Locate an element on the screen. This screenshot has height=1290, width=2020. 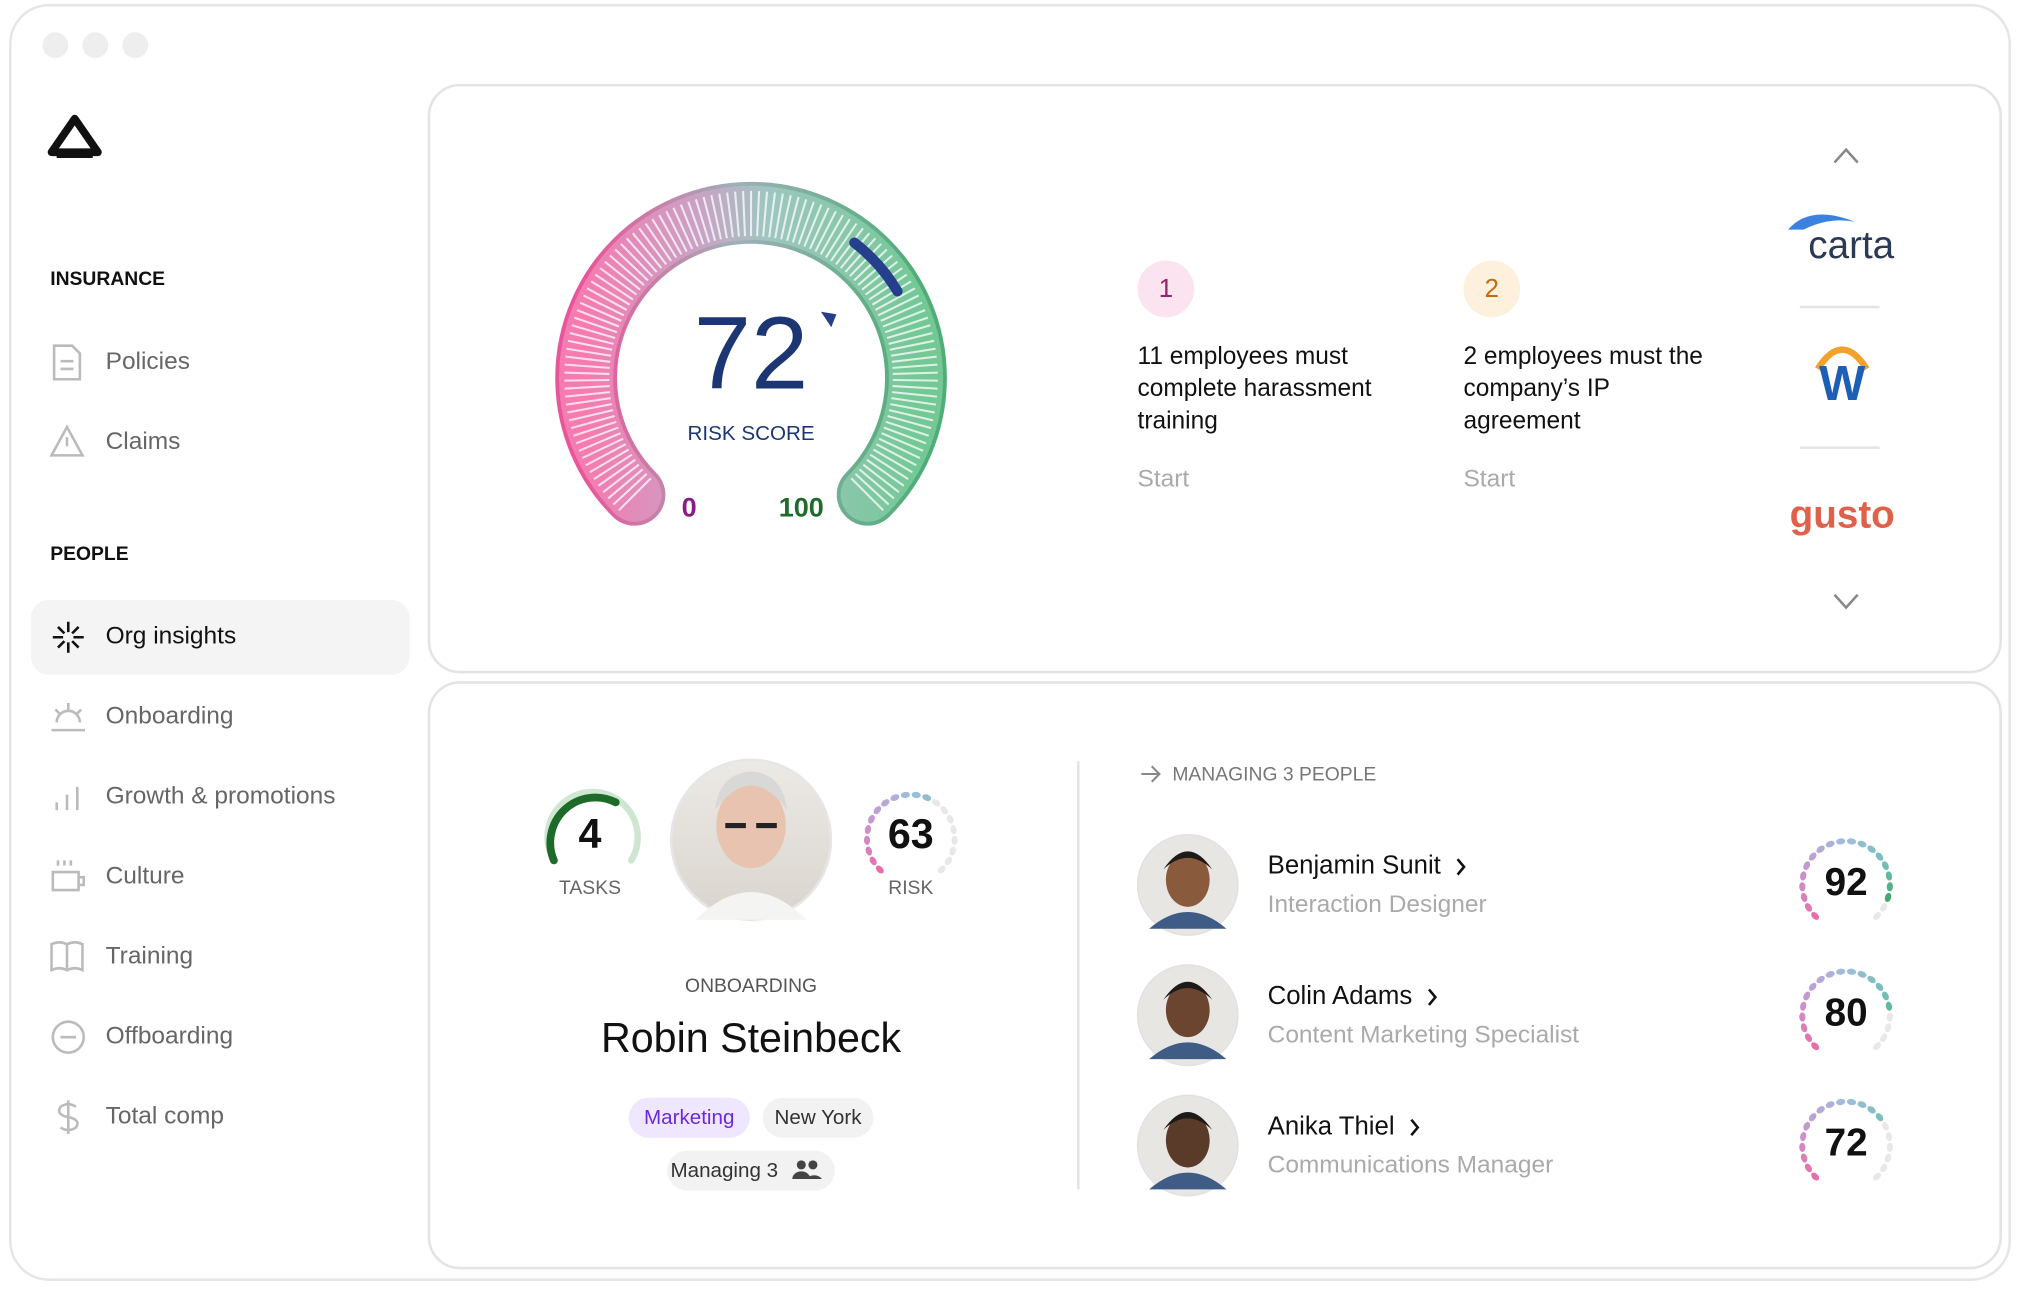
gauge-max: 100 is located at coordinates (801, 507).